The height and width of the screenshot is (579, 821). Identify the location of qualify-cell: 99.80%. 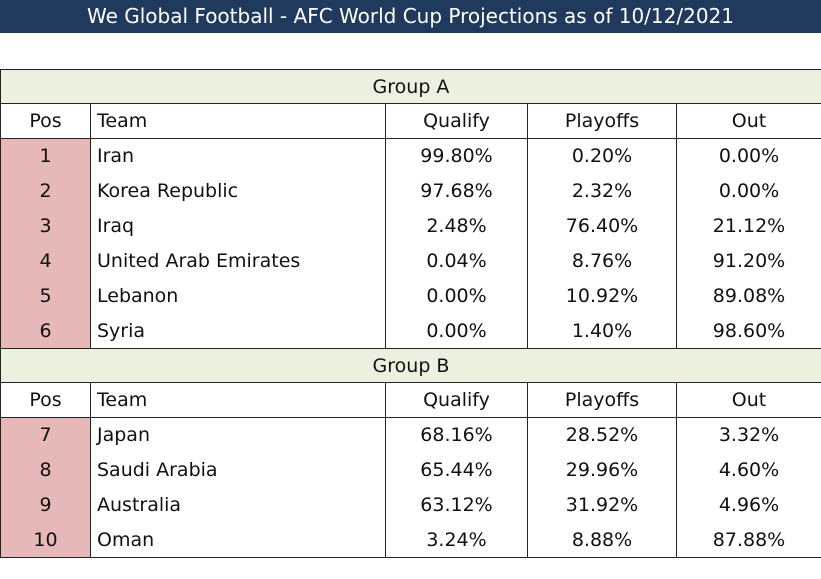
(456, 156).